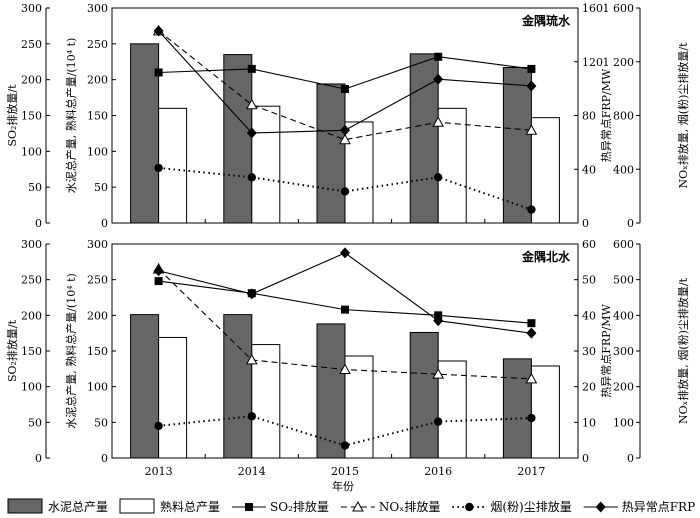 The width and height of the screenshot is (700, 518). Describe the element at coordinates (190, 506) in the screenshot. I see `legend-label: 熟料总产量` at that location.